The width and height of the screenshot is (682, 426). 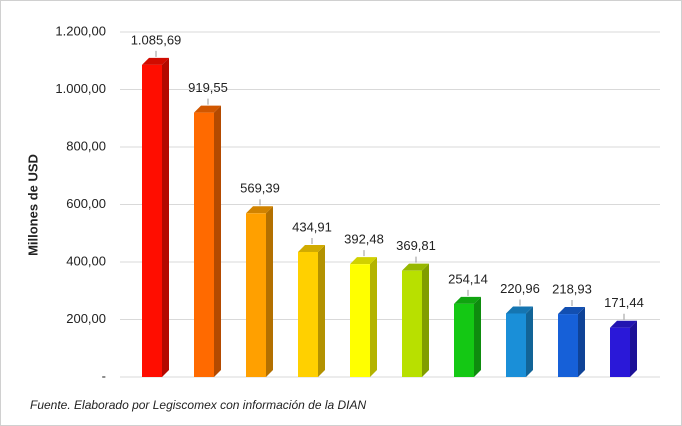 What do you see at coordinates (104, 375) in the screenshot?
I see `y-tick-label: -` at bounding box center [104, 375].